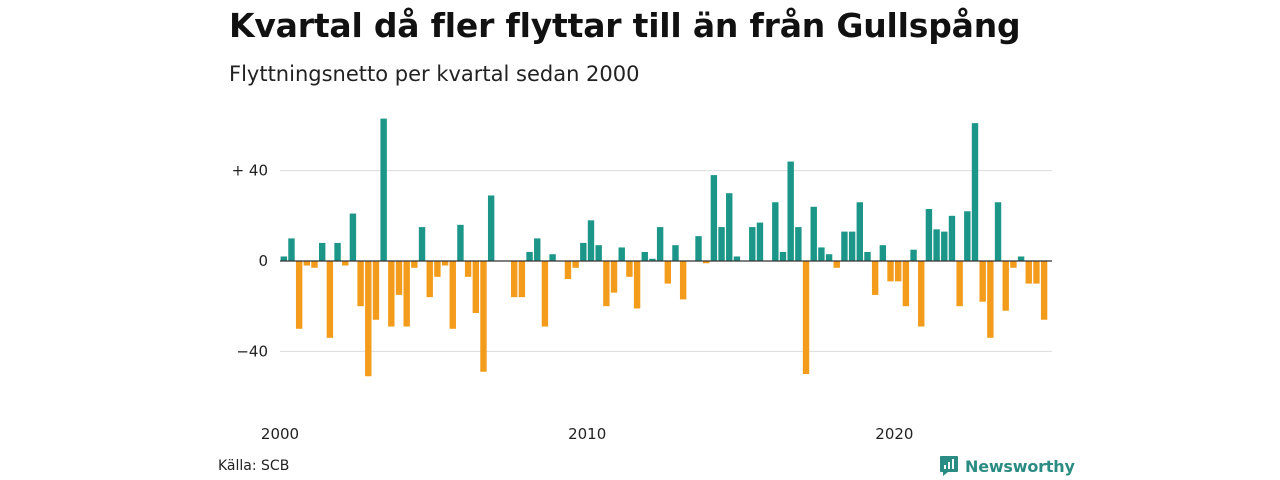 This screenshot has height=480, width=1280. Describe the element at coordinates (252, 351) in the screenshot. I see `y-tick-label: −40` at that location.